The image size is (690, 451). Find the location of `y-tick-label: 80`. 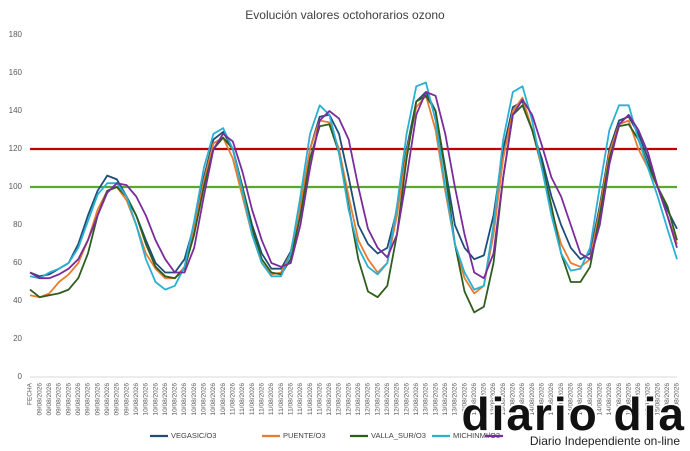

y-tick-label: 80 is located at coordinates (17, 224).